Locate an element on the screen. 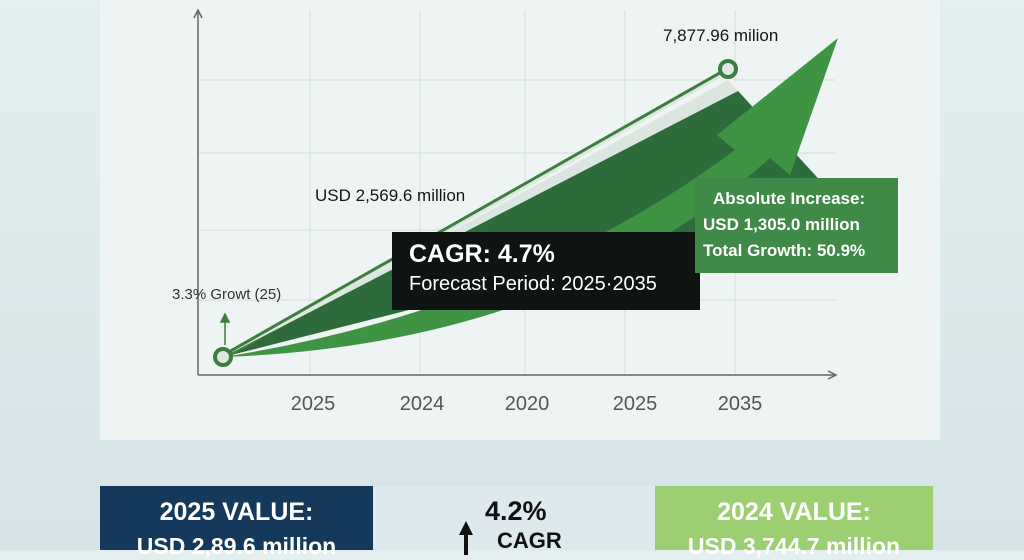 This screenshot has width=1024, height=560. card-title: 2024 VALUE: is located at coordinates (794, 512).